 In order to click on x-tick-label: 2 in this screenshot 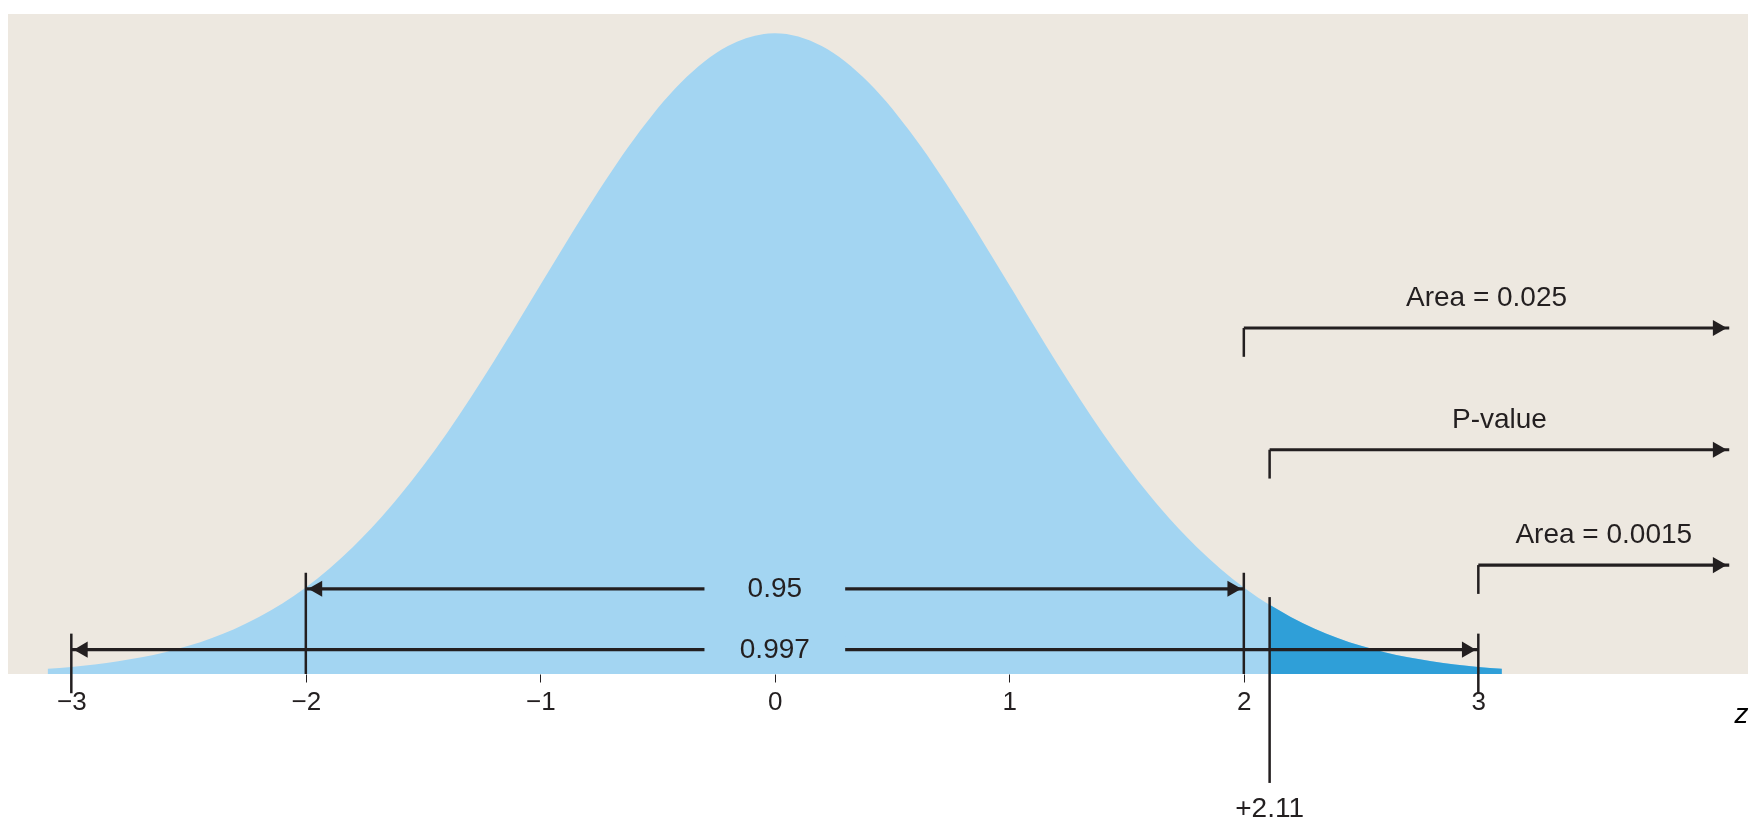, I will do `click(1244, 700)`.